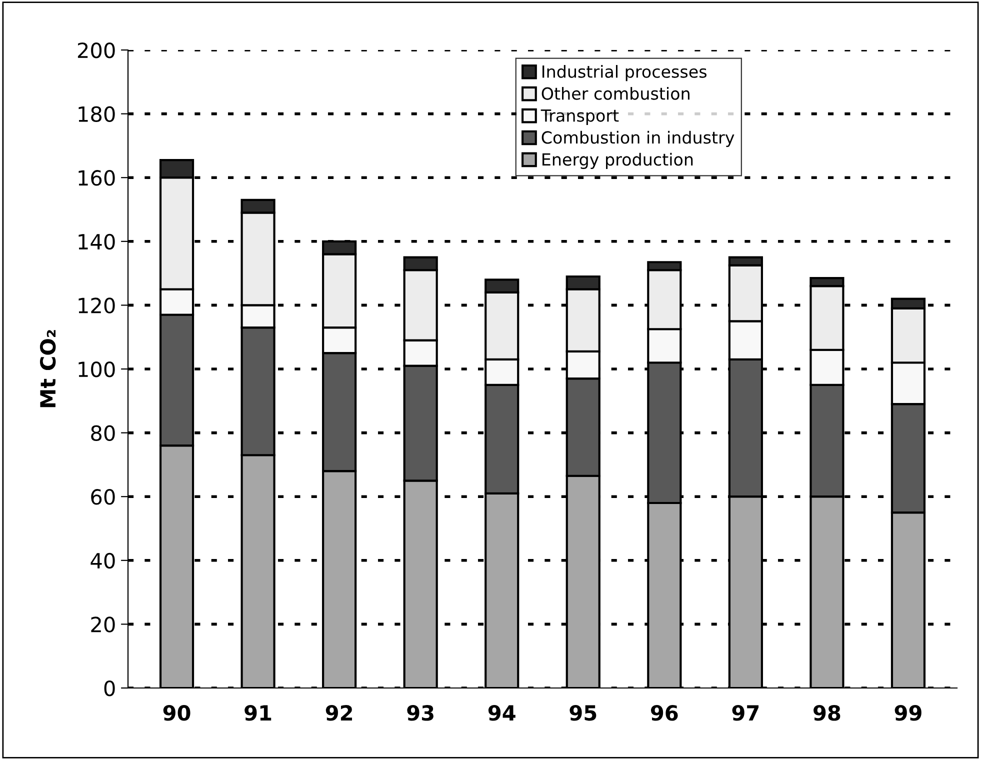  What do you see at coordinates (103, 624) in the screenshot?
I see `y-tick-label: 20` at bounding box center [103, 624].